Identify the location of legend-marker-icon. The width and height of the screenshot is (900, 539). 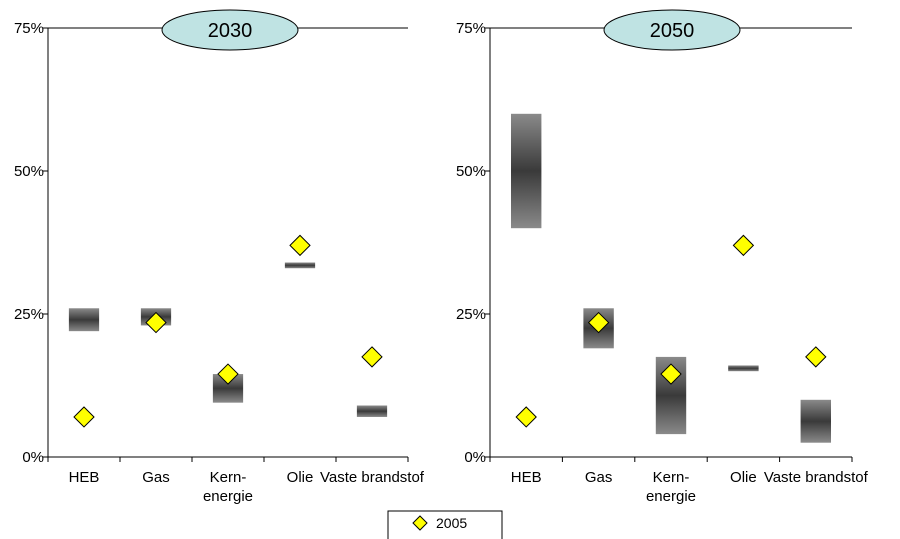
(420, 523).